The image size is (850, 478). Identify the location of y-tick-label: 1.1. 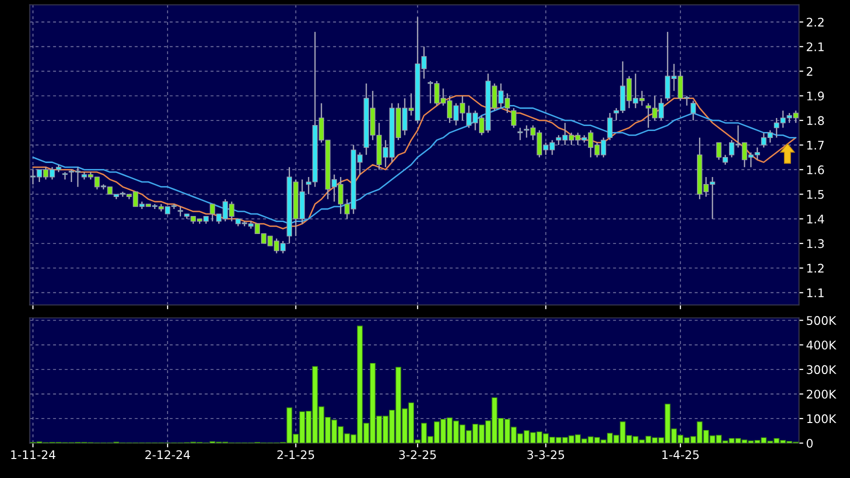
(815, 293).